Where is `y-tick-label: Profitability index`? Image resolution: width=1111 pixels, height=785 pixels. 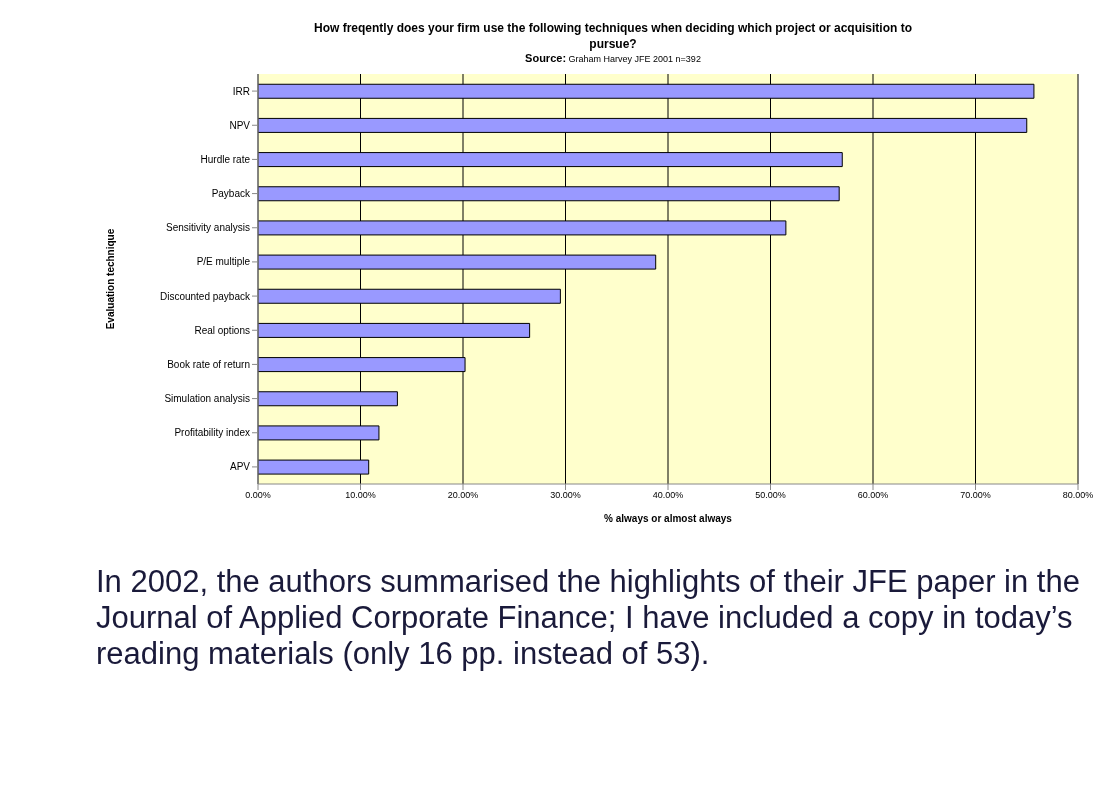 y-tick-label: Profitability index is located at coordinates (212, 433).